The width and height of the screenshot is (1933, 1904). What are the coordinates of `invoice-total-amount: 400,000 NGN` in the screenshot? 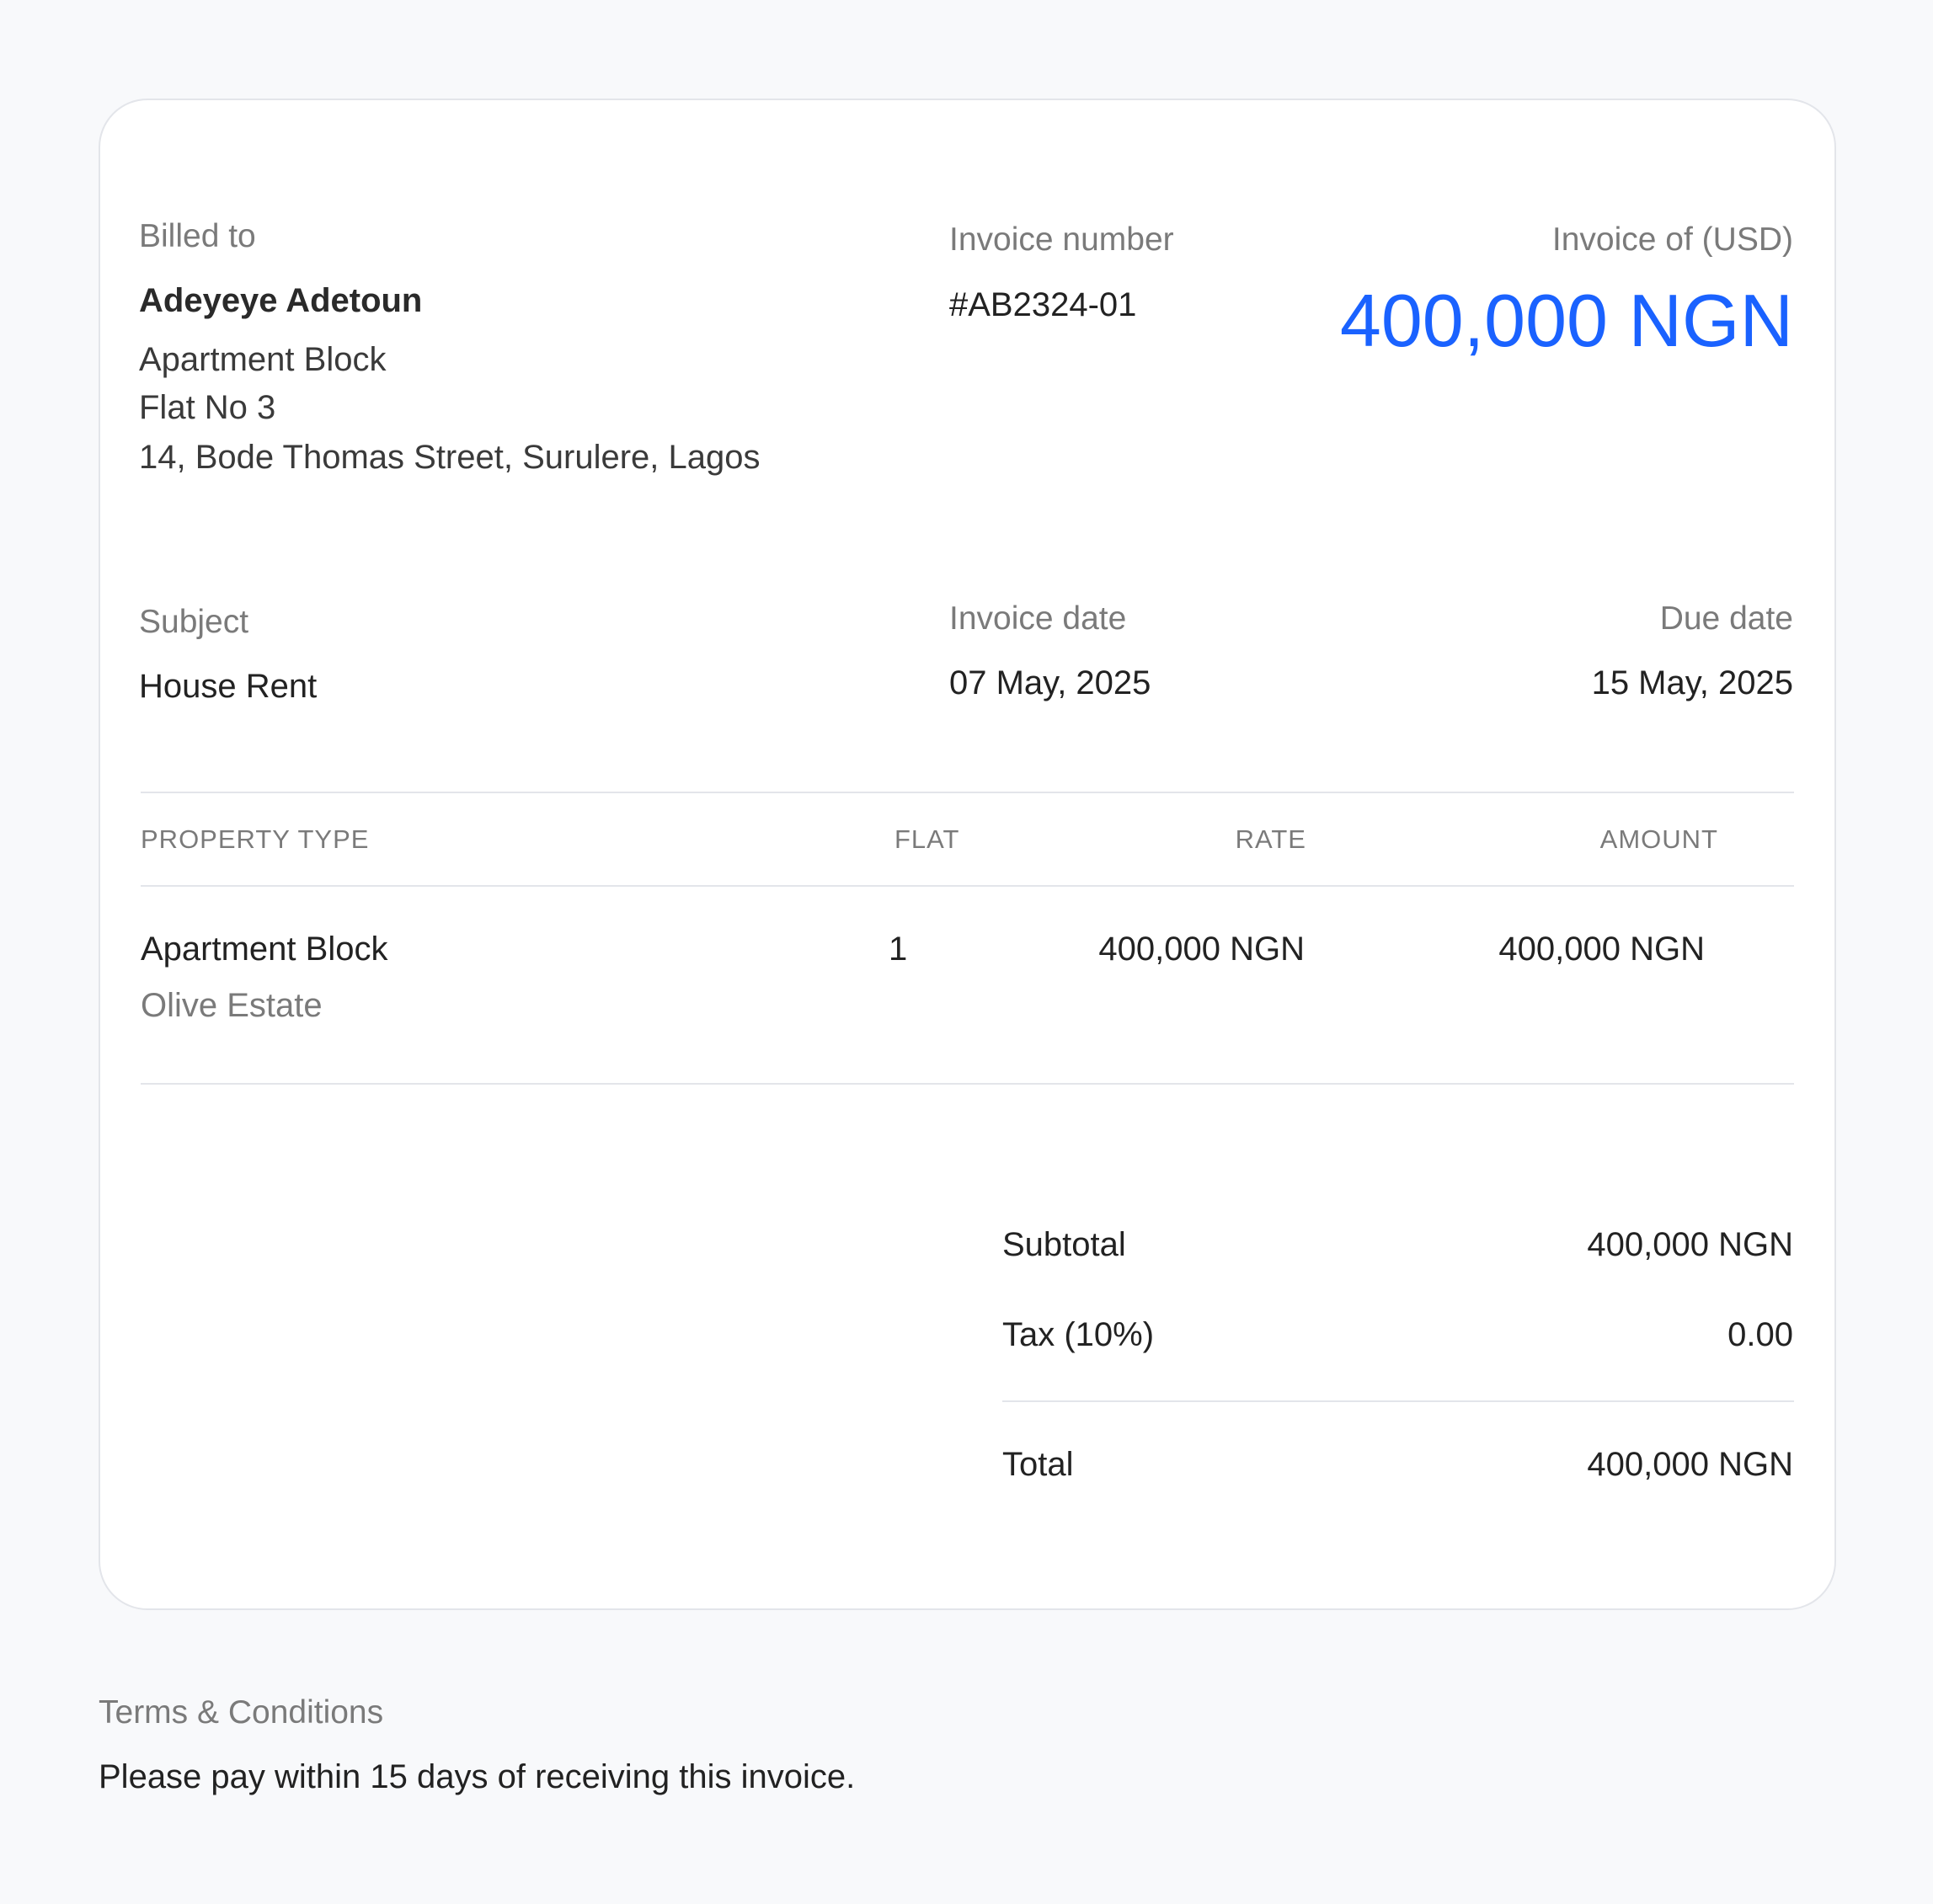 It's located at (1566, 320).